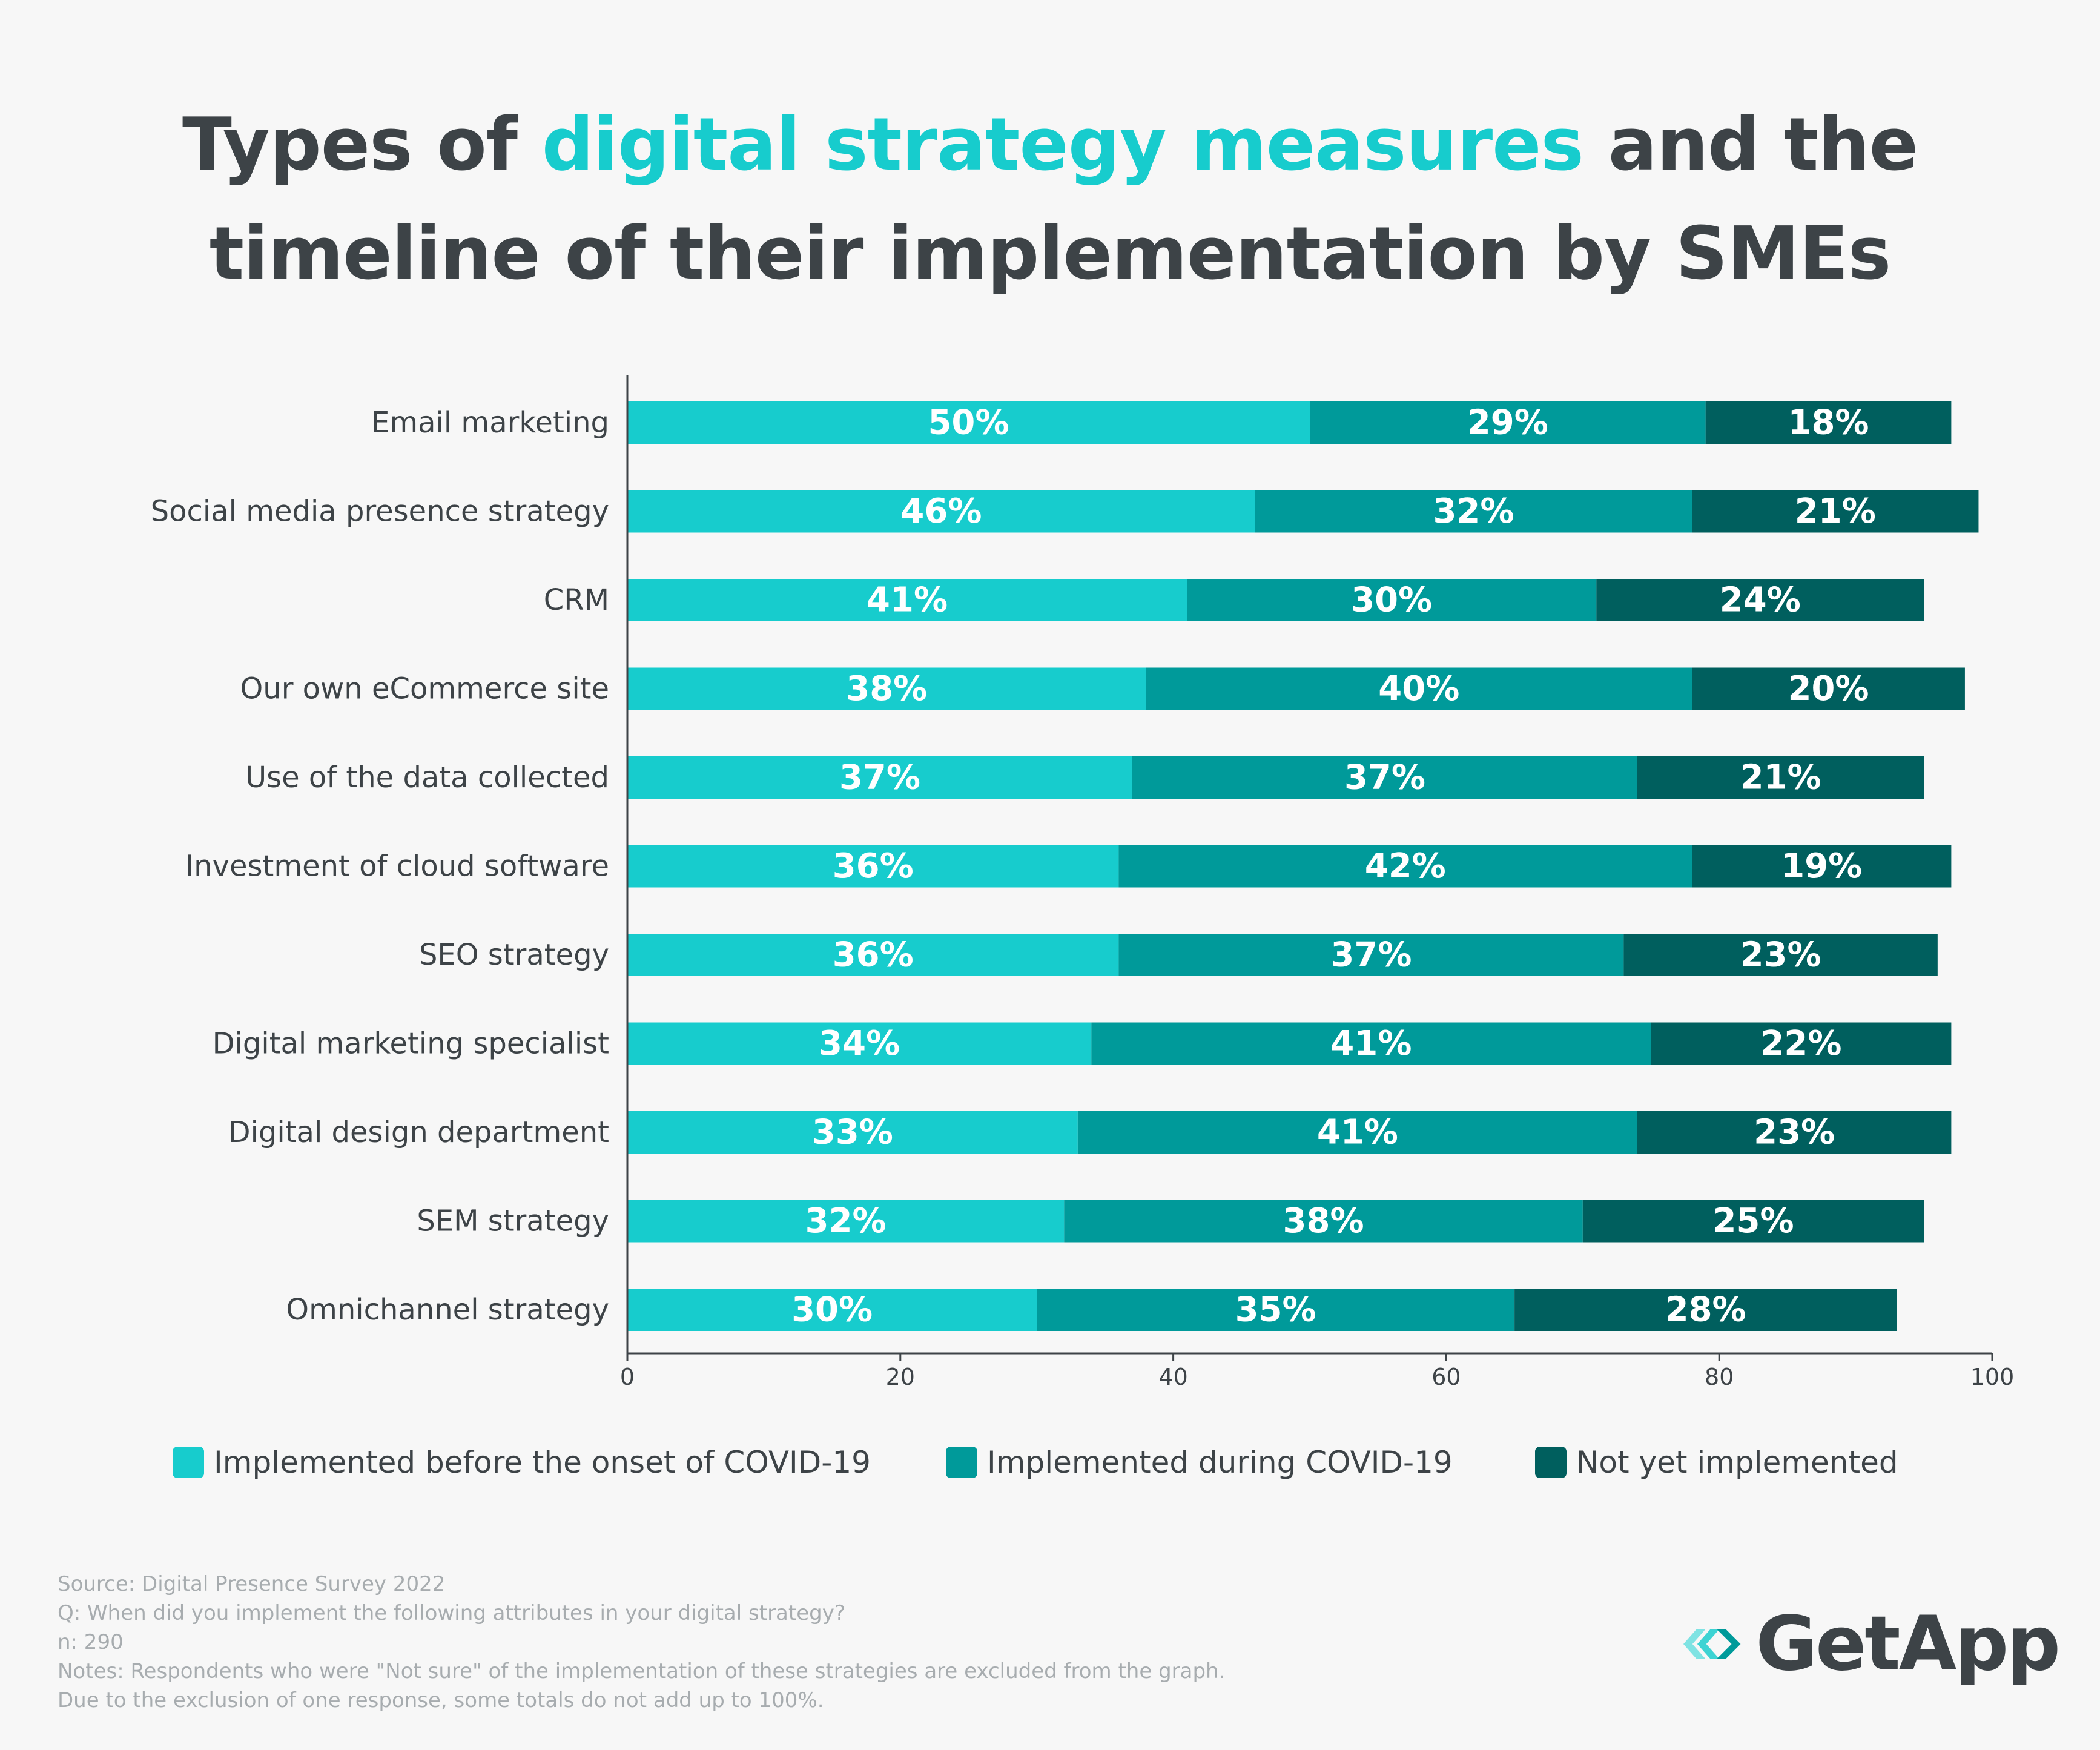 The height and width of the screenshot is (1750, 2100). I want to click on data-label-our-own-ecommerce-site-series-2: 20%, so click(1828, 688).